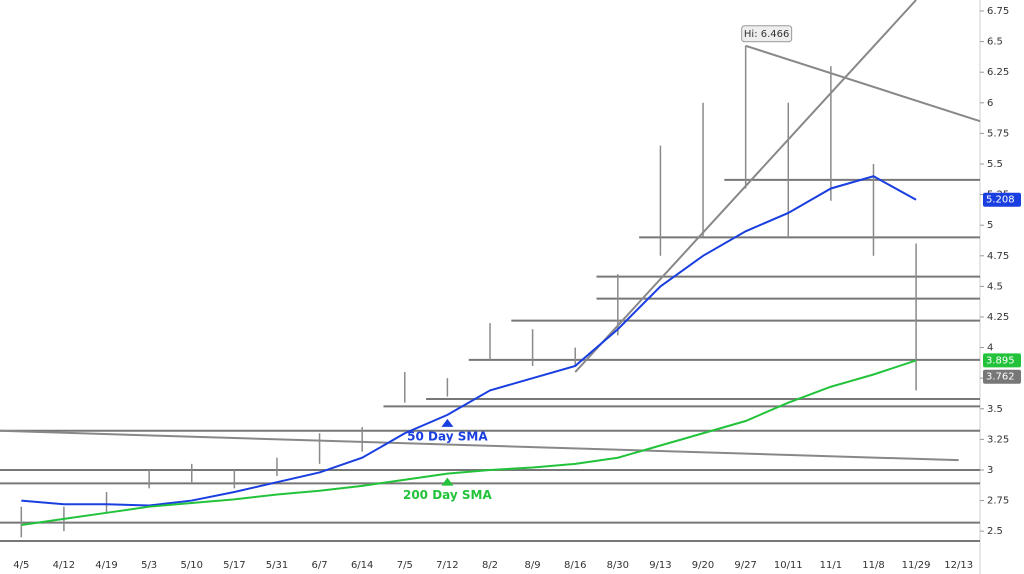 This screenshot has width=1024, height=574. What do you see at coordinates (990, 348) in the screenshot?
I see `y-tick-label: 4` at bounding box center [990, 348].